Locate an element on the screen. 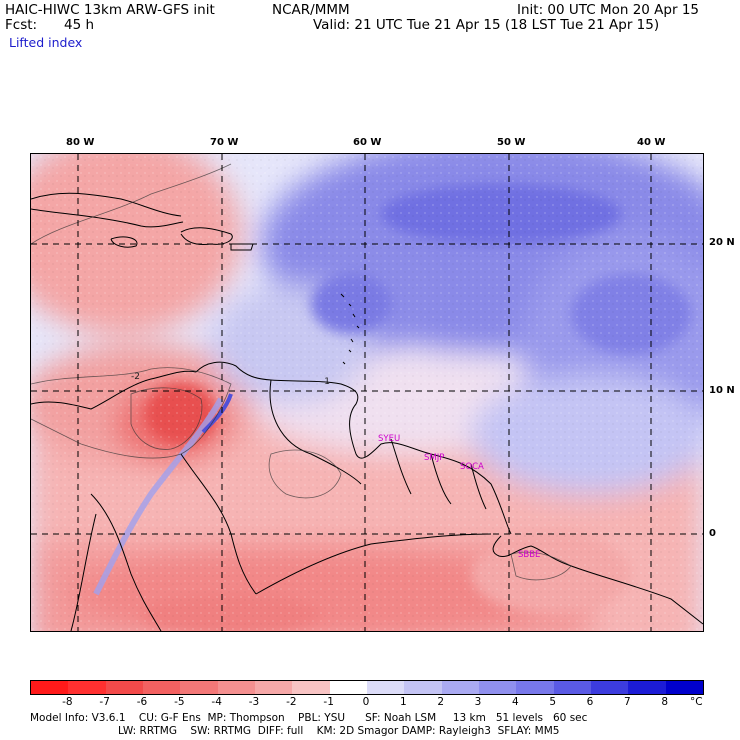 Image resolution: width=740 pixels, height=740 pixels. colorbar-tick-label: 4 is located at coordinates (515, 702).